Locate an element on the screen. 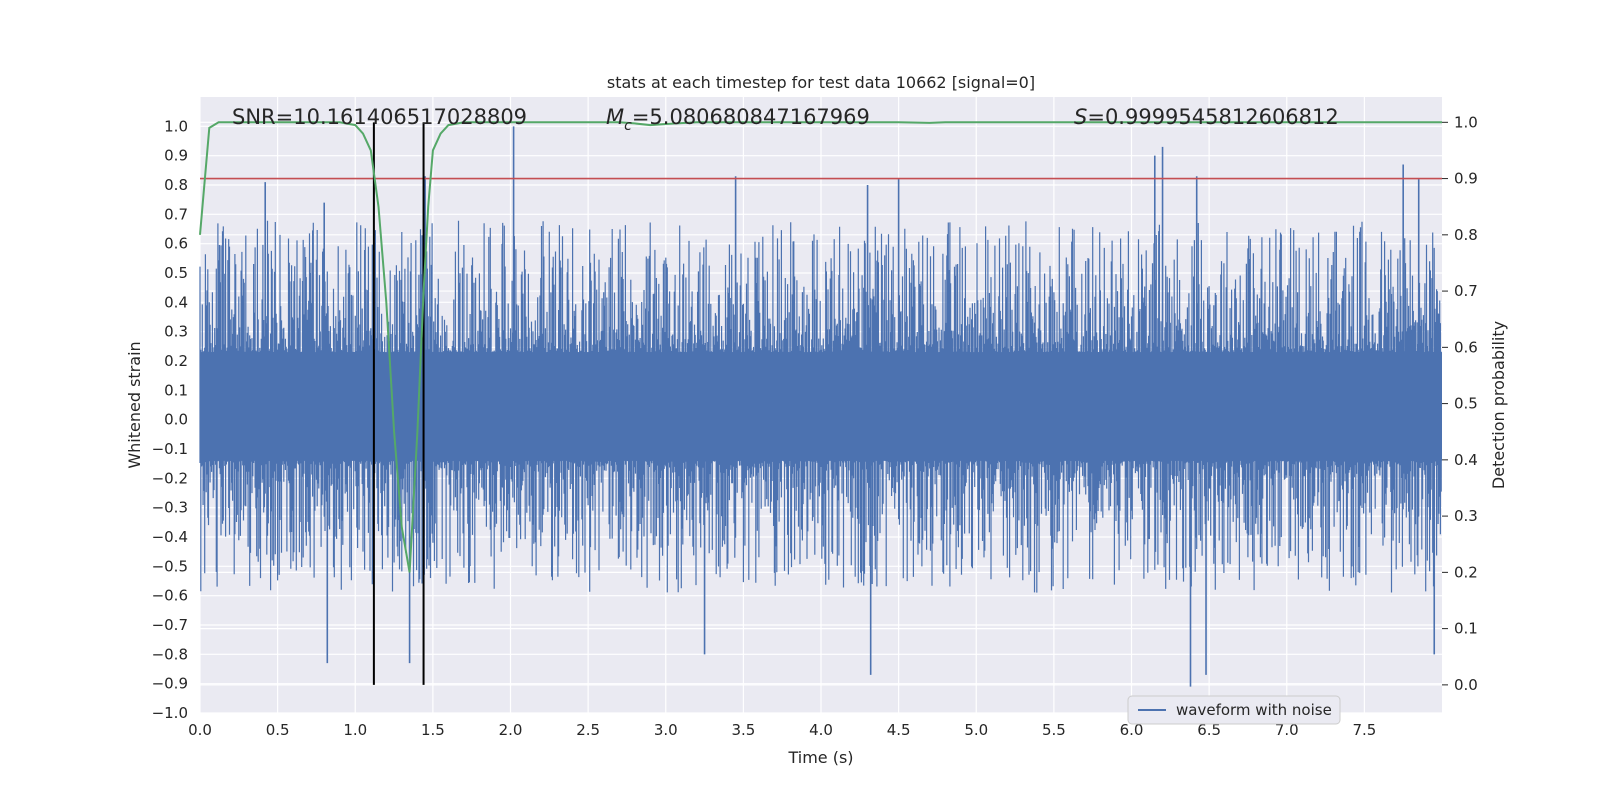  y-right-tick-label: 1.0 is located at coordinates (1466, 122).